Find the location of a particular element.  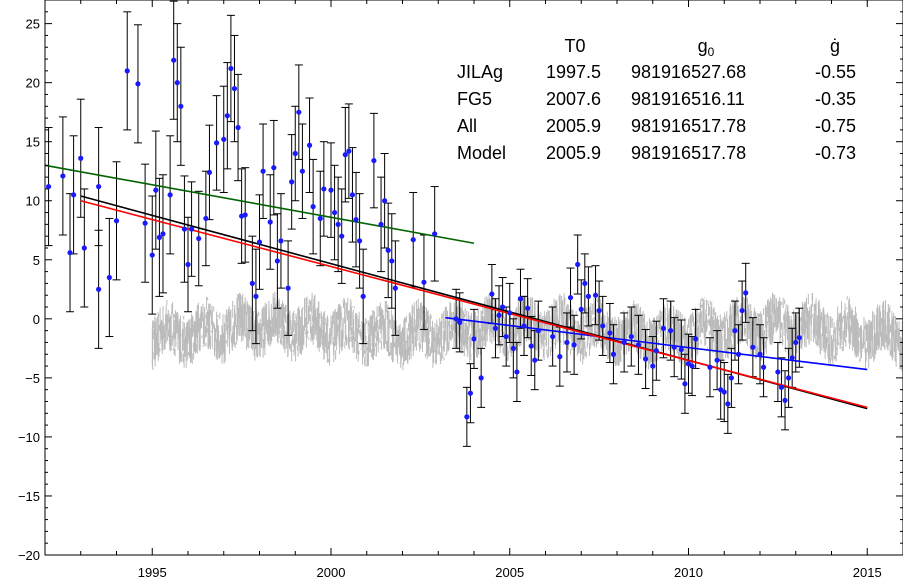

y-tick-label: −10 is located at coordinates (29, 437).